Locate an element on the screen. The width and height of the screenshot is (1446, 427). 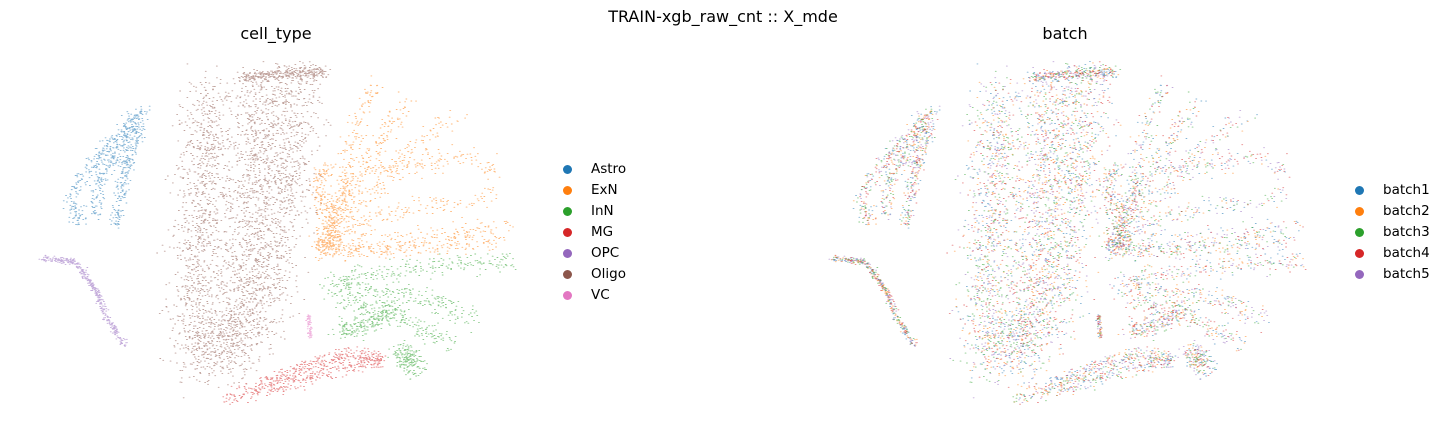
legend-label: batch1 is located at coordinates (1406, 190).